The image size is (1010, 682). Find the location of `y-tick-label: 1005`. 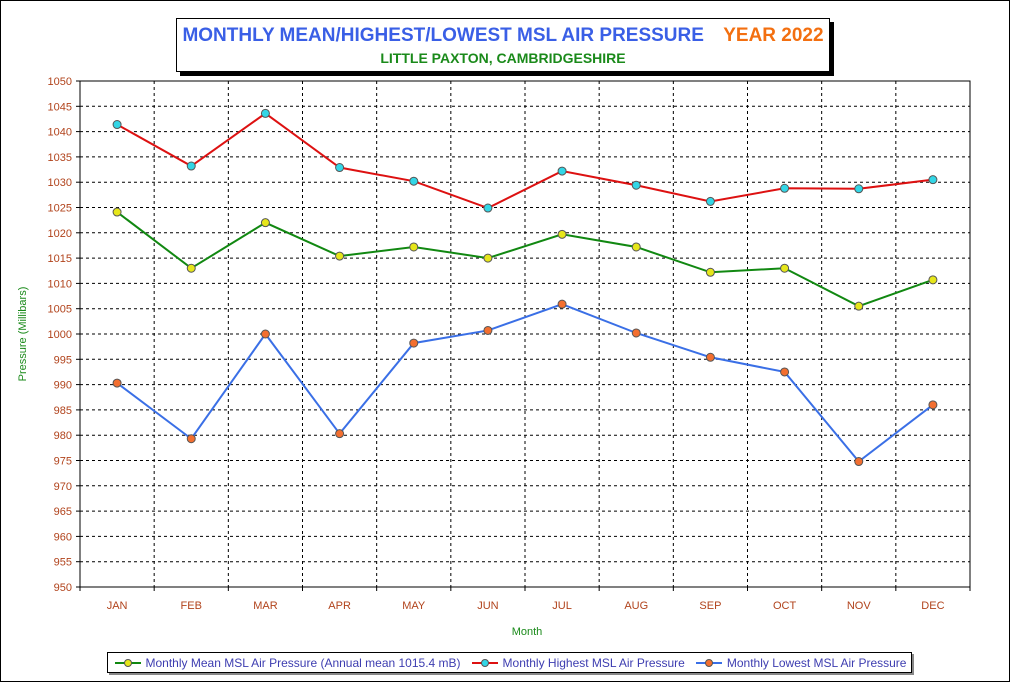

y-tick-label: 1005 is located at coordinates (60, 310).